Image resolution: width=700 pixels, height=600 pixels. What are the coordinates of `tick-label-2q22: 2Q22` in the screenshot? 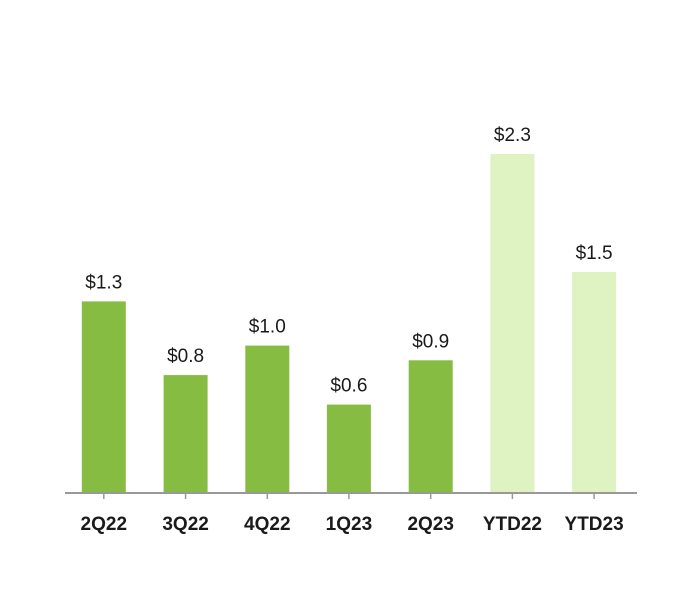 It's located at (104, 524).